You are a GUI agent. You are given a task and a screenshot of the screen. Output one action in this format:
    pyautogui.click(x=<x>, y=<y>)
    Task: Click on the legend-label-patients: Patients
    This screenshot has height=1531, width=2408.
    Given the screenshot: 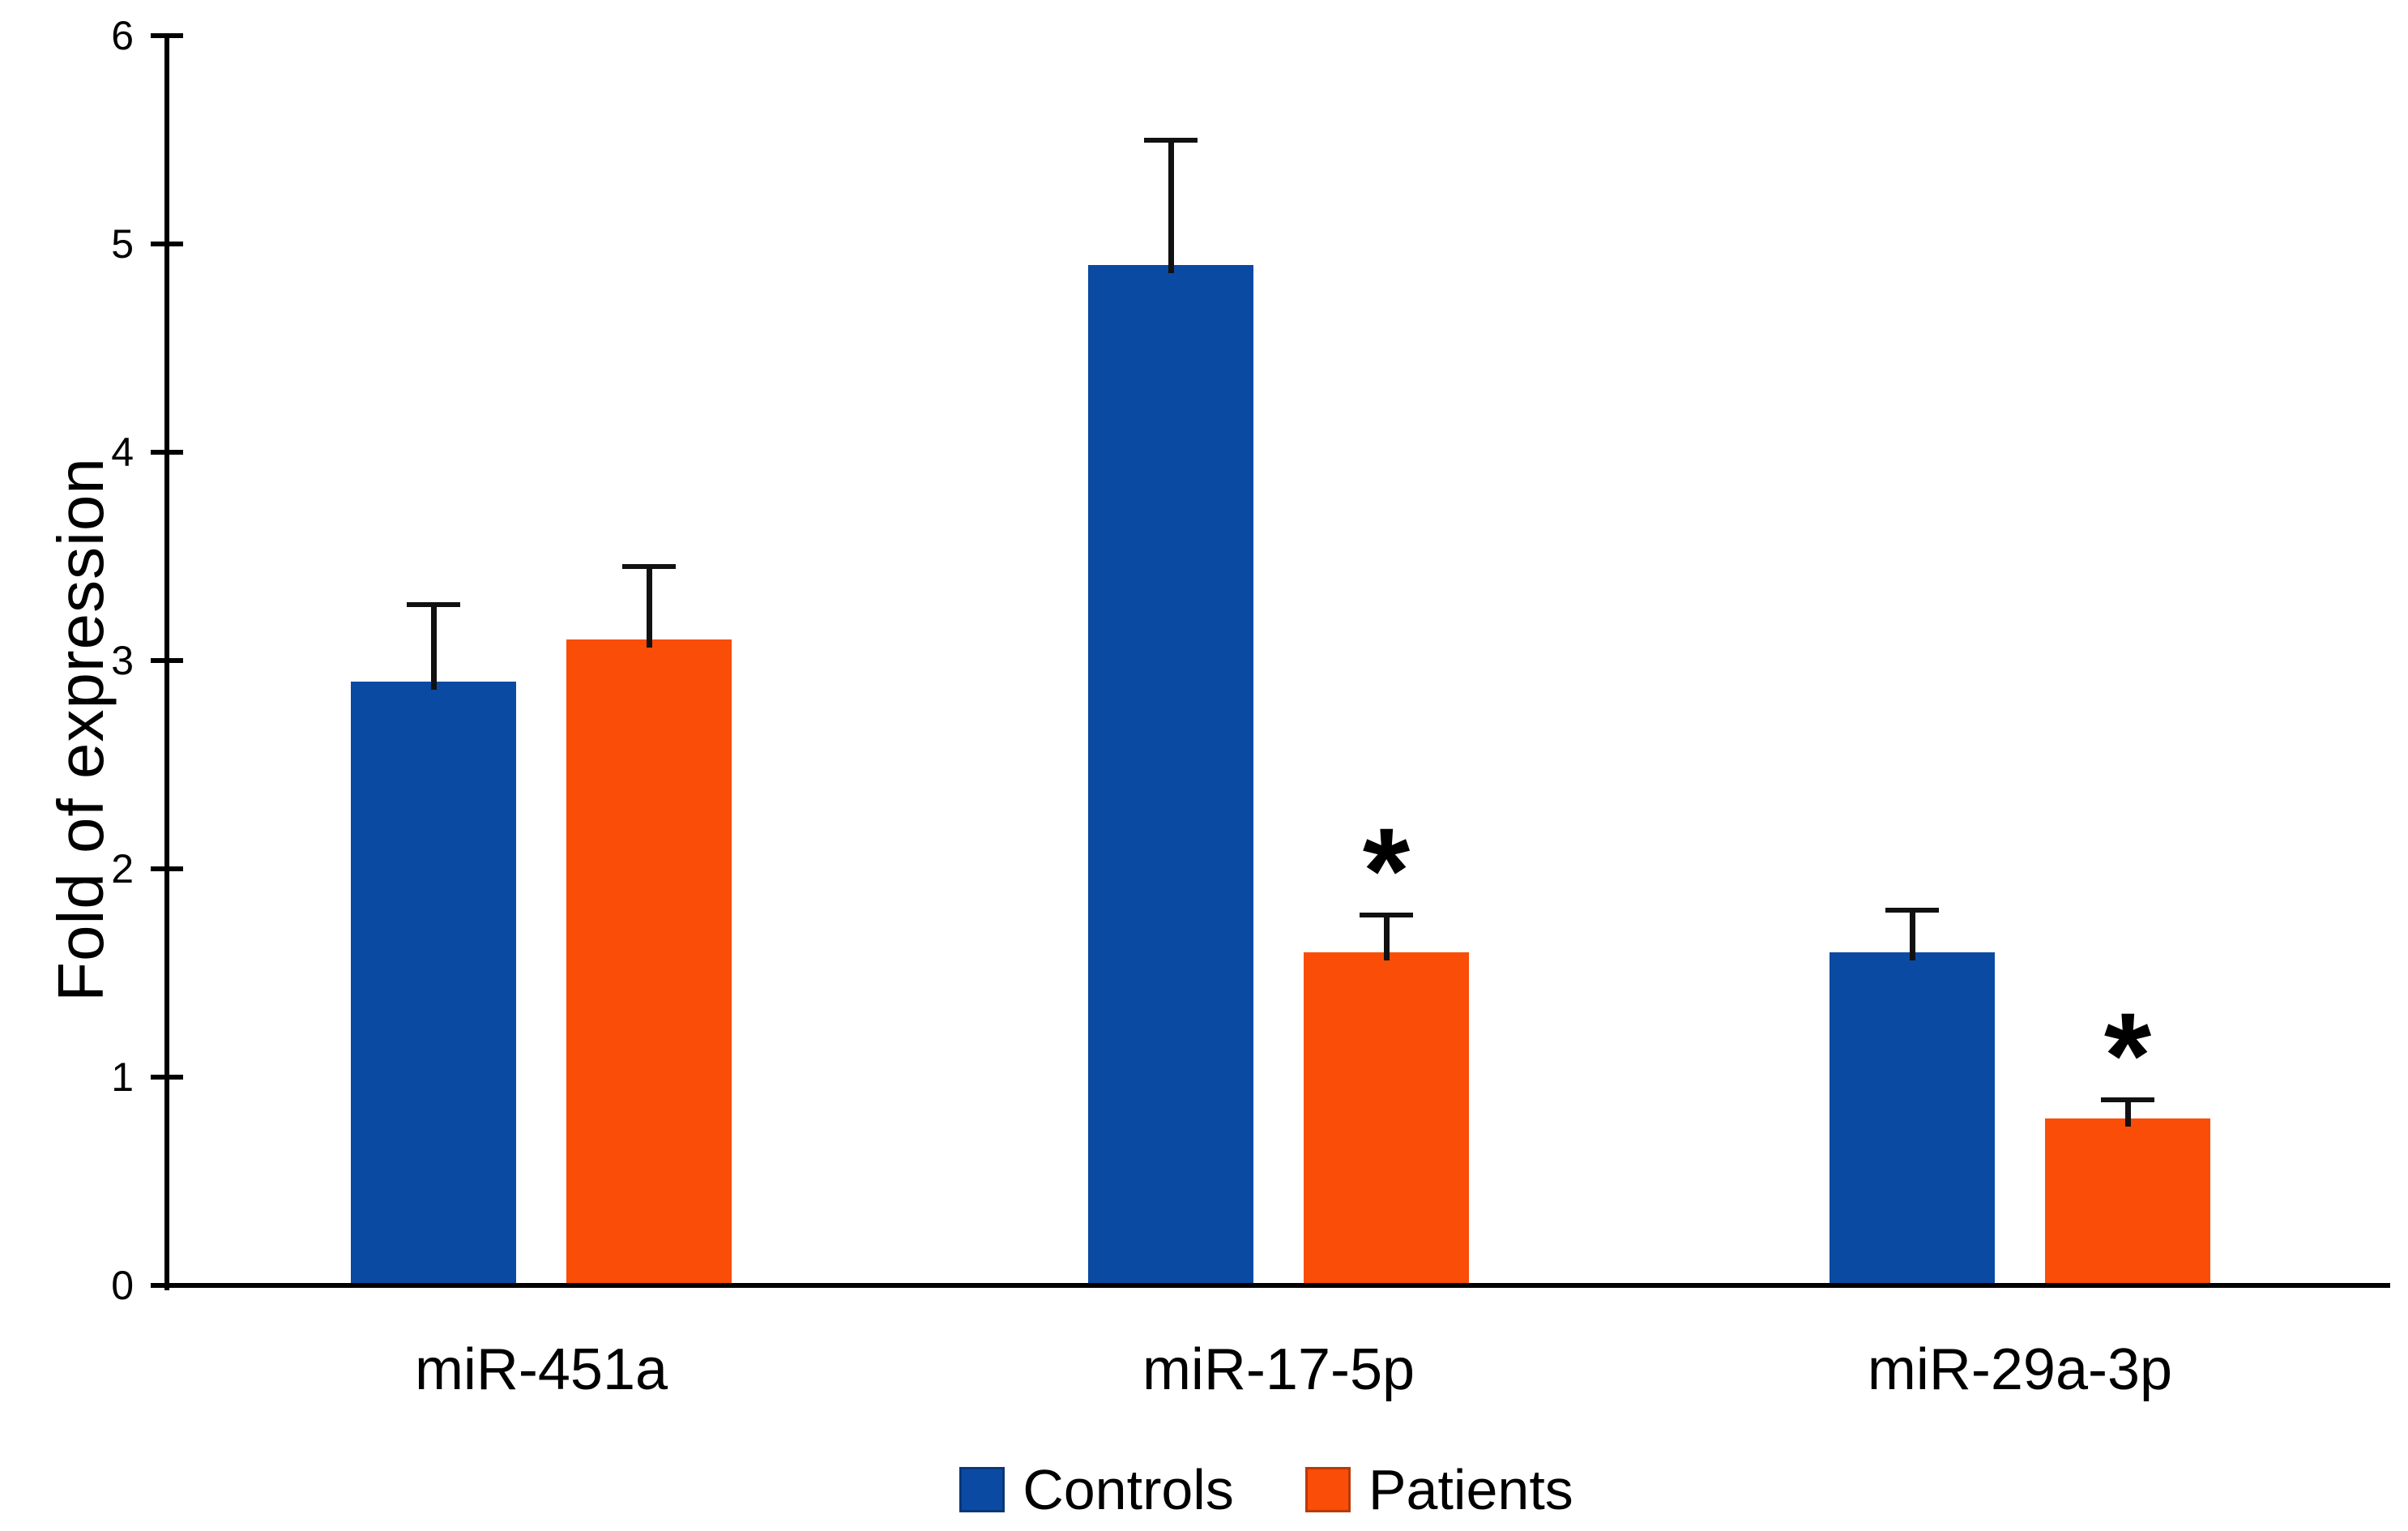 What is the action you would take?
    pyautogui.click(x=1470, y=1489)
    